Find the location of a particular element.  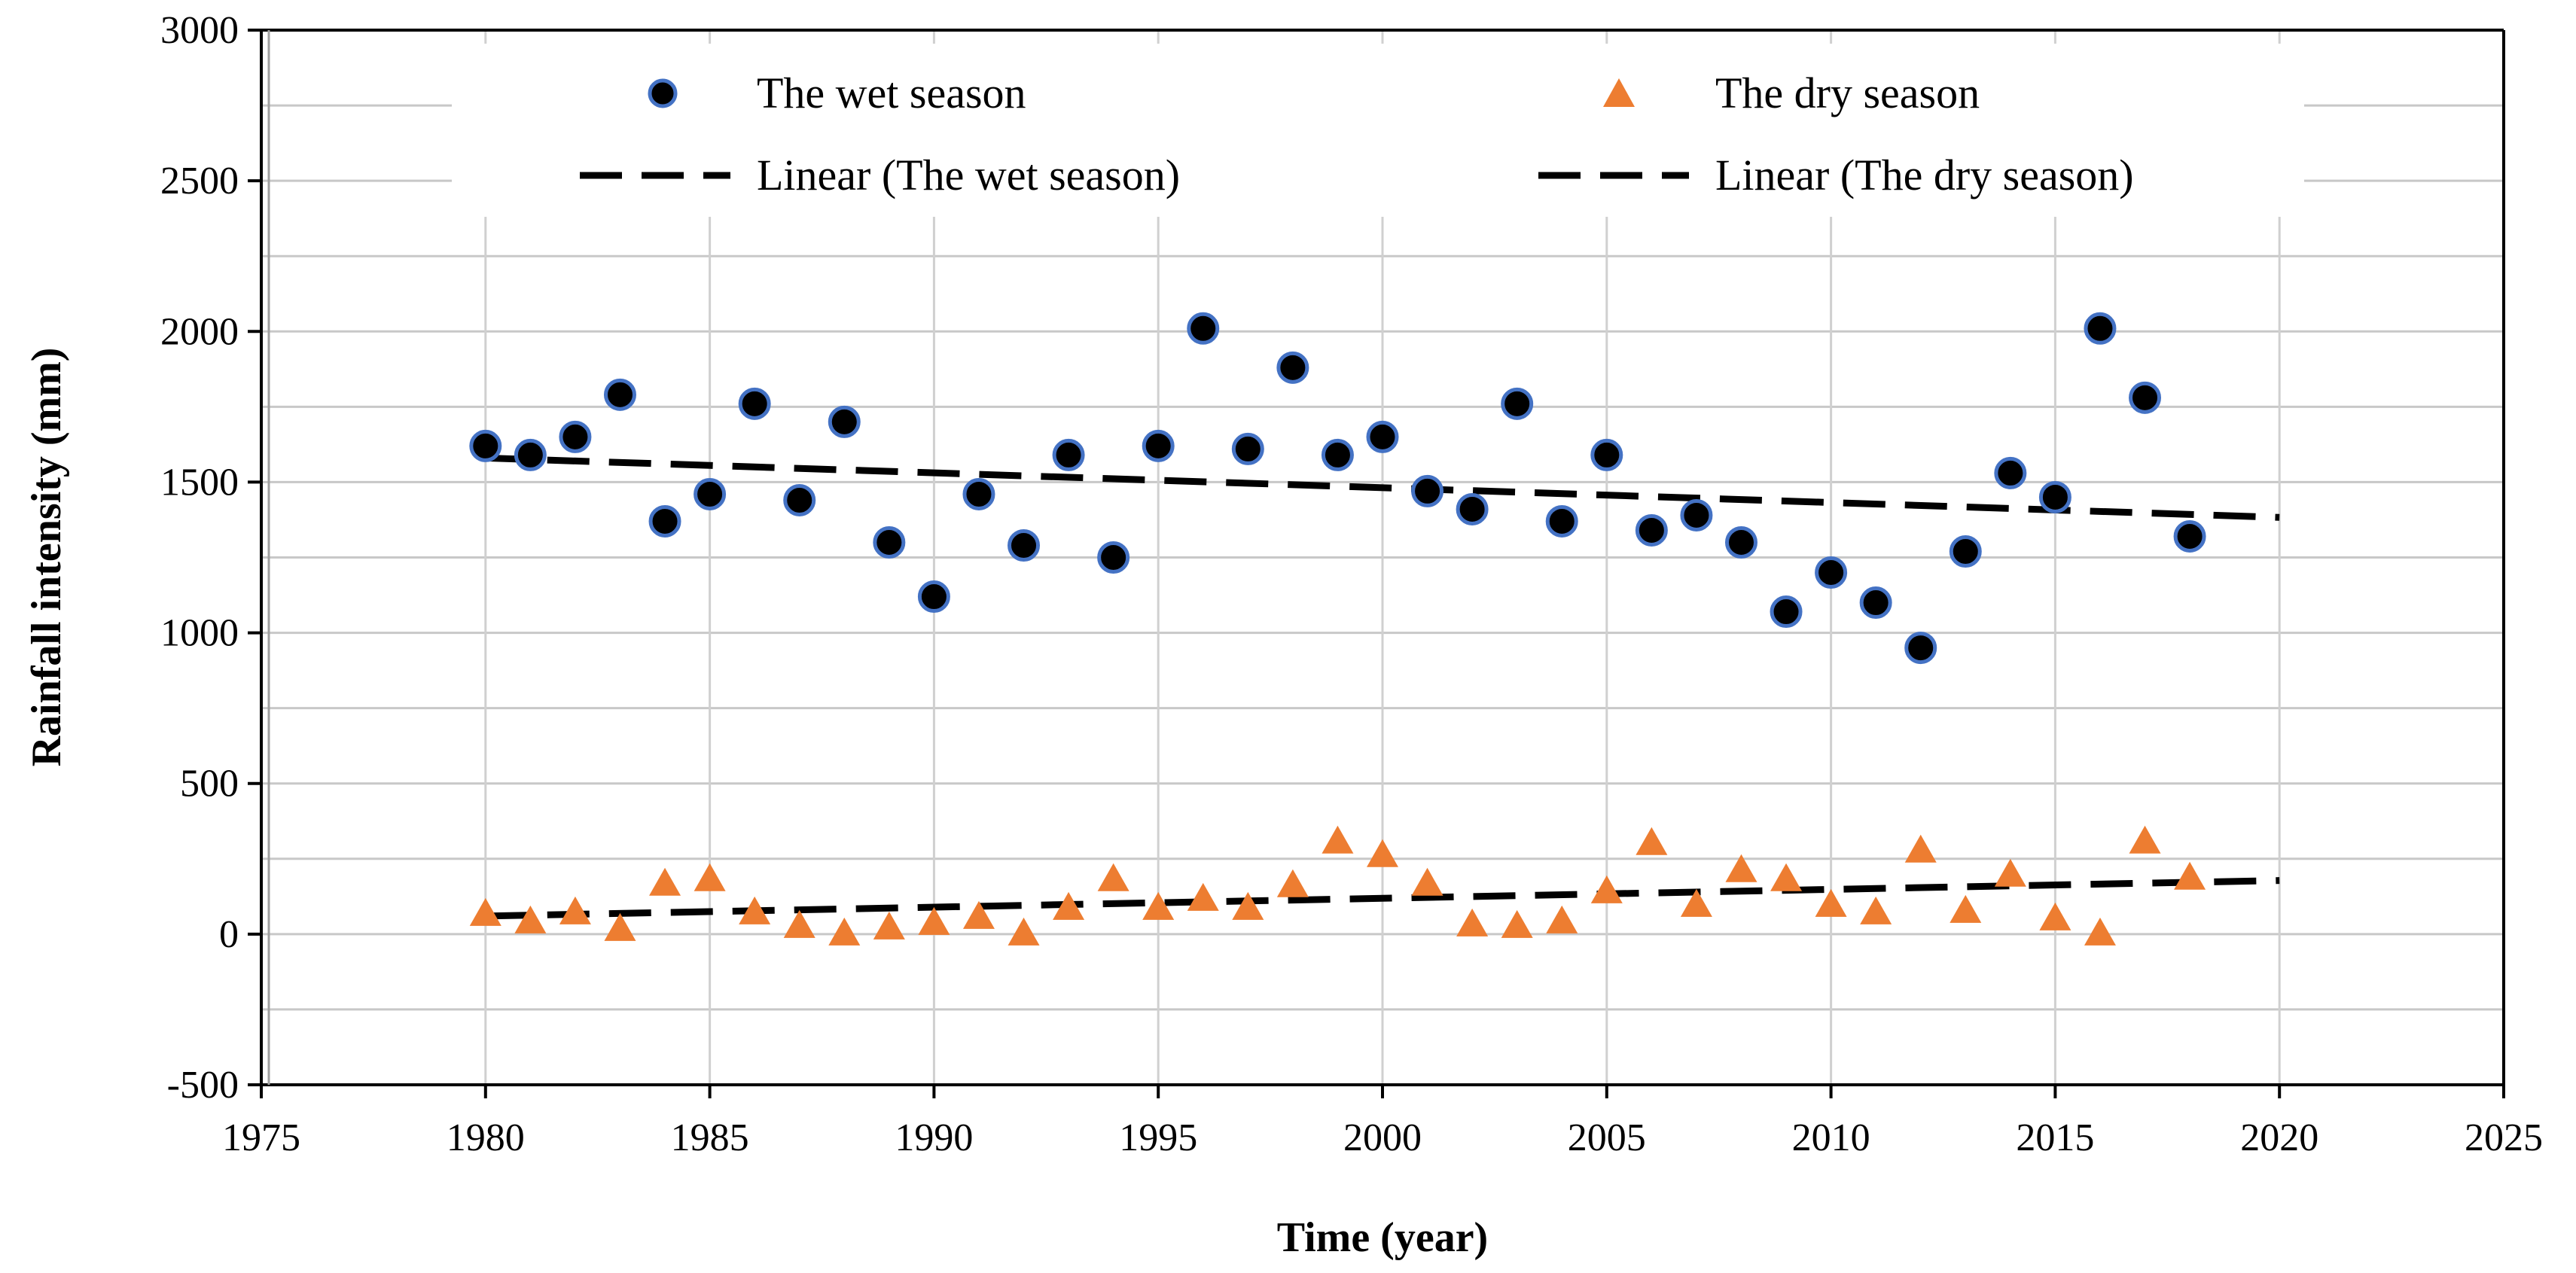

x-tick-label: 2005 is located at coordinates (1607, 1137).